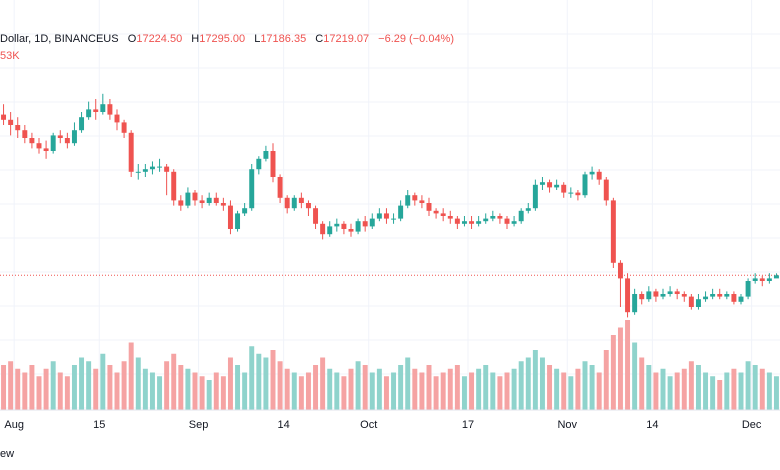  Describe the element at coordinates (368, 425) in the screenshot. I see `x-tick-label: Oct` at that location.